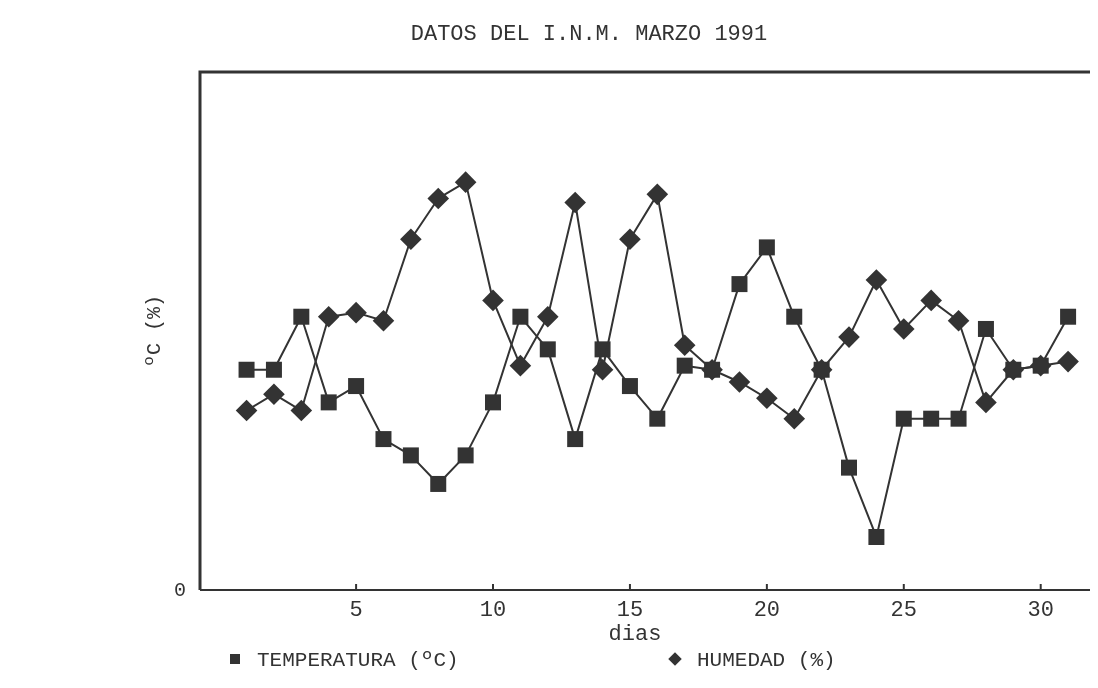  Describe the element at coordinates (630, 610) in the screenshot. I see `x-tick-label: 15` at that location.